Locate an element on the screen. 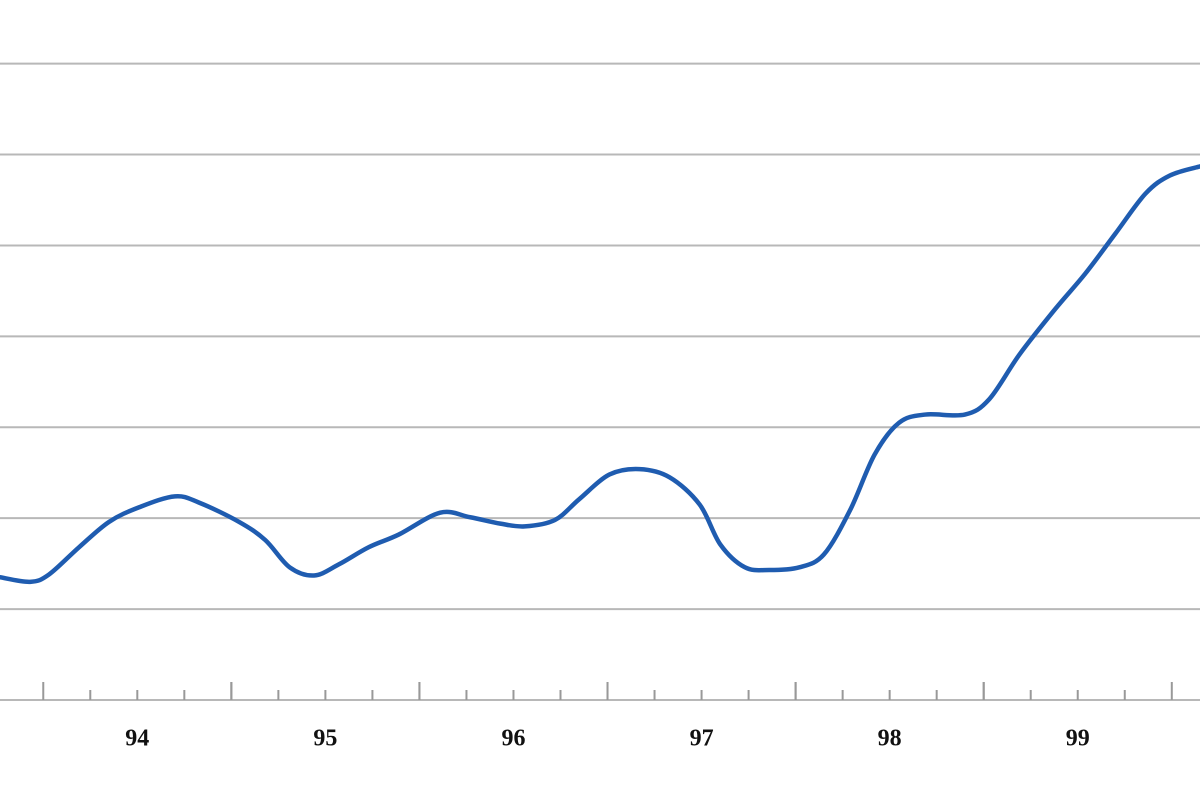 The image size is (1200, 800). x-tick-label: 98 is located at coordinates (890, 739).